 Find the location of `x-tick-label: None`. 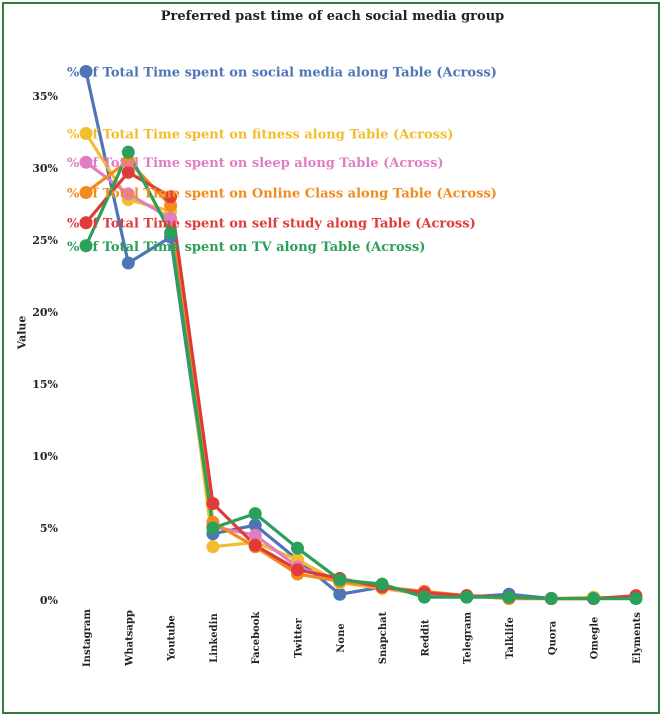

x-tick-label: None is located at coordinates (341, 637).